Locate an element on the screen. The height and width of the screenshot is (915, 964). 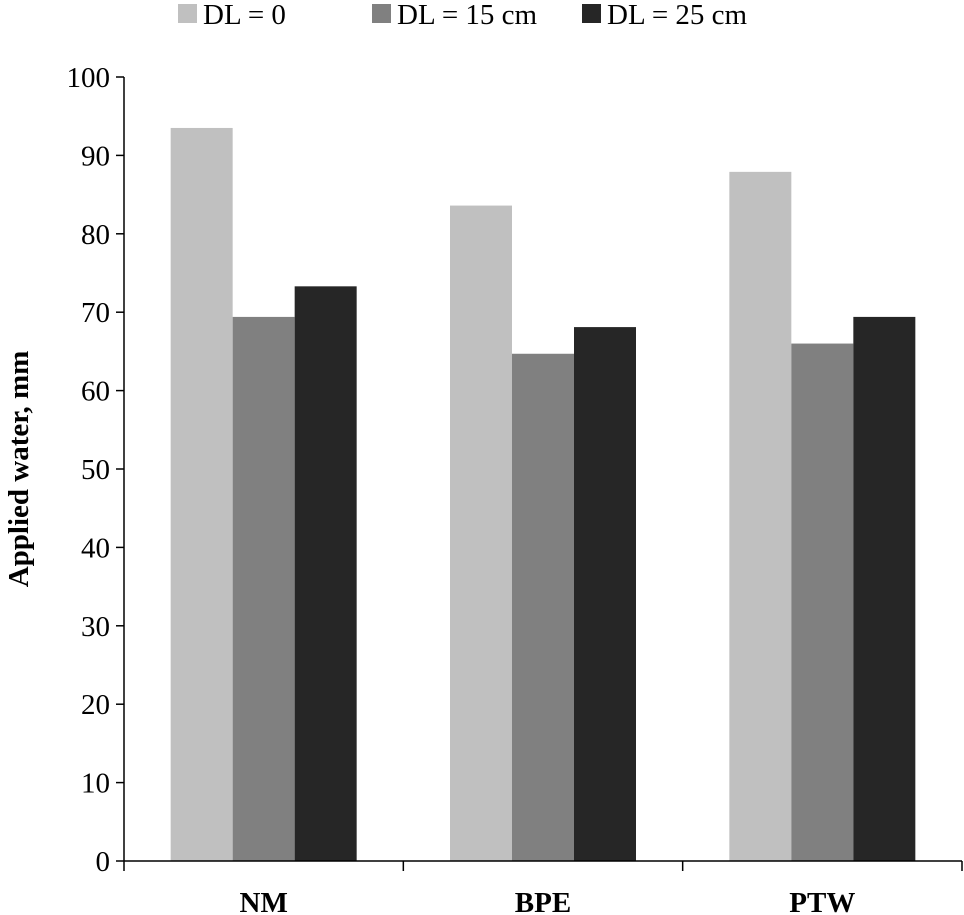
y-tick-label: 90 is located at coordinates (95, 156).